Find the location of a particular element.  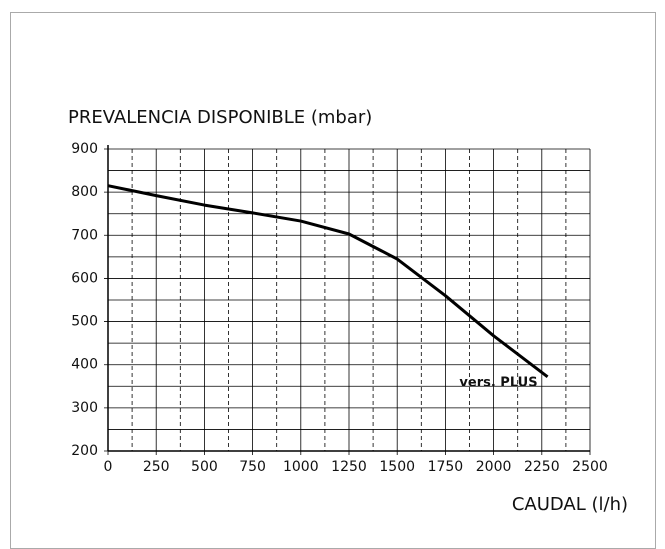

x-tick-label: 500 is located at coordinates (204, 467).